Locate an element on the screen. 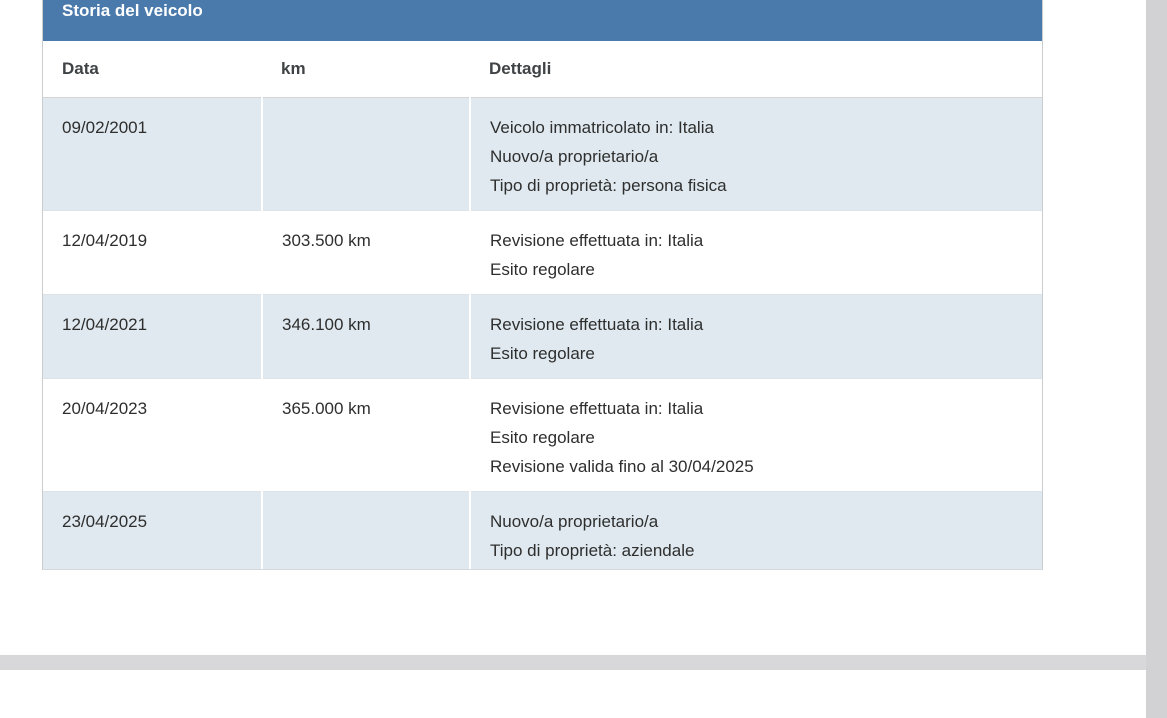  section-title-bar: Storia del veicolo is located at coordinates (542, 20).